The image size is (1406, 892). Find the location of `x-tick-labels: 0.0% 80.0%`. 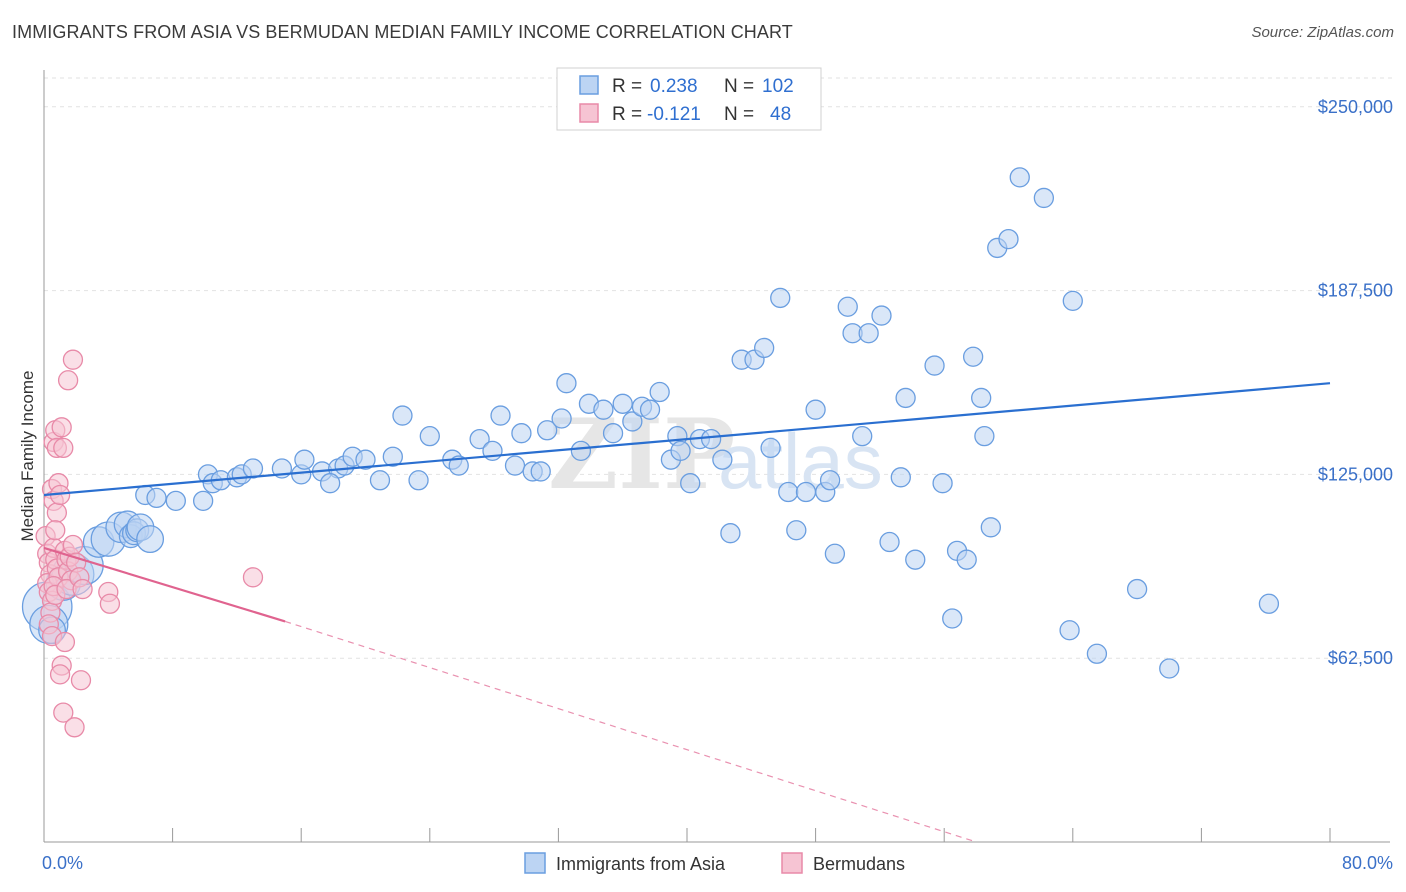

x-tick-labels: 0.0% 80.0% is located at coordinates (717, 863).